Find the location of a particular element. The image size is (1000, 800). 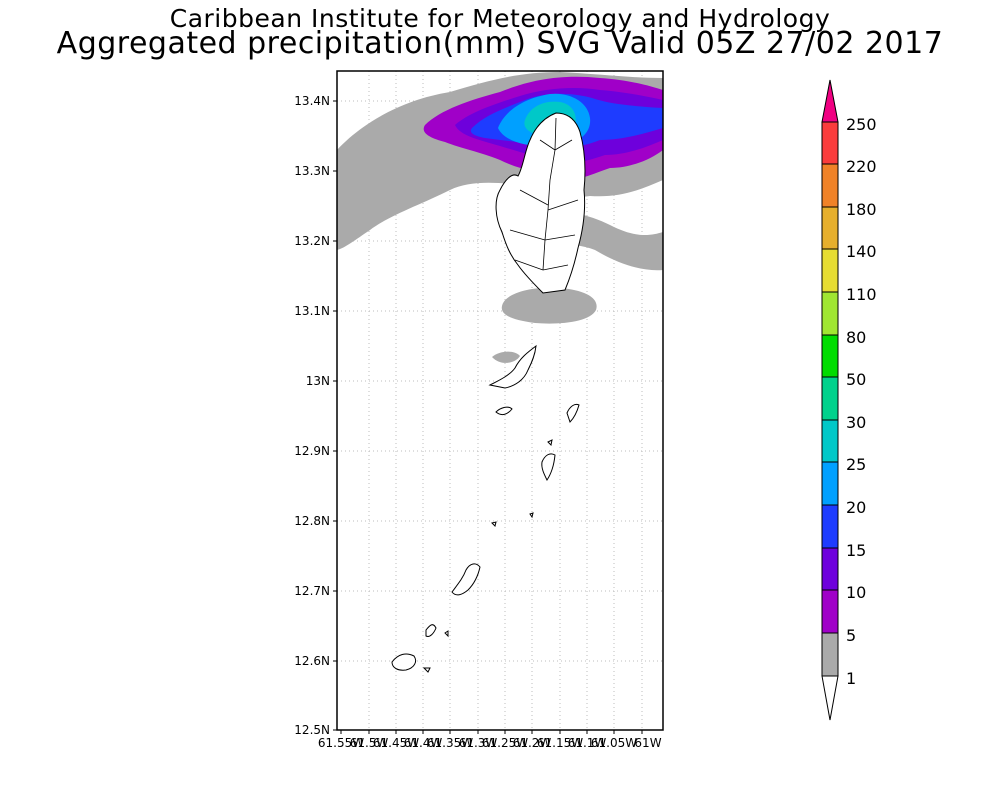

lon-label: 61.1W is located at coordinates (587, 743).